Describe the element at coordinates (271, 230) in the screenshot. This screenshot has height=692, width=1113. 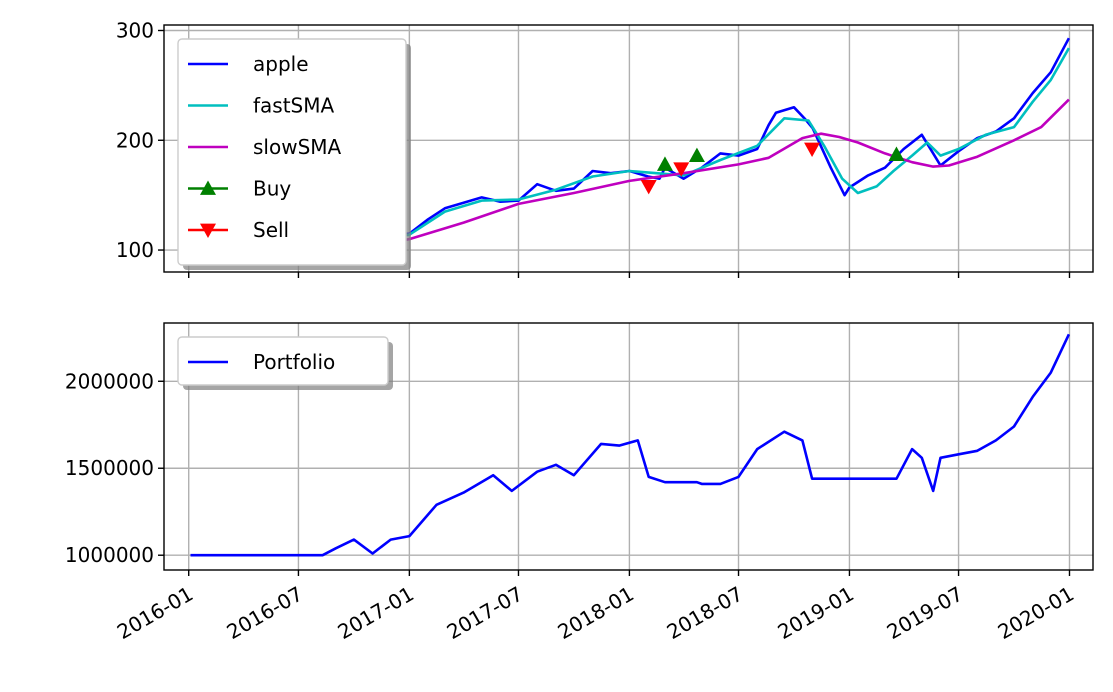
I see `legend-label-sell: Sell` at that location.